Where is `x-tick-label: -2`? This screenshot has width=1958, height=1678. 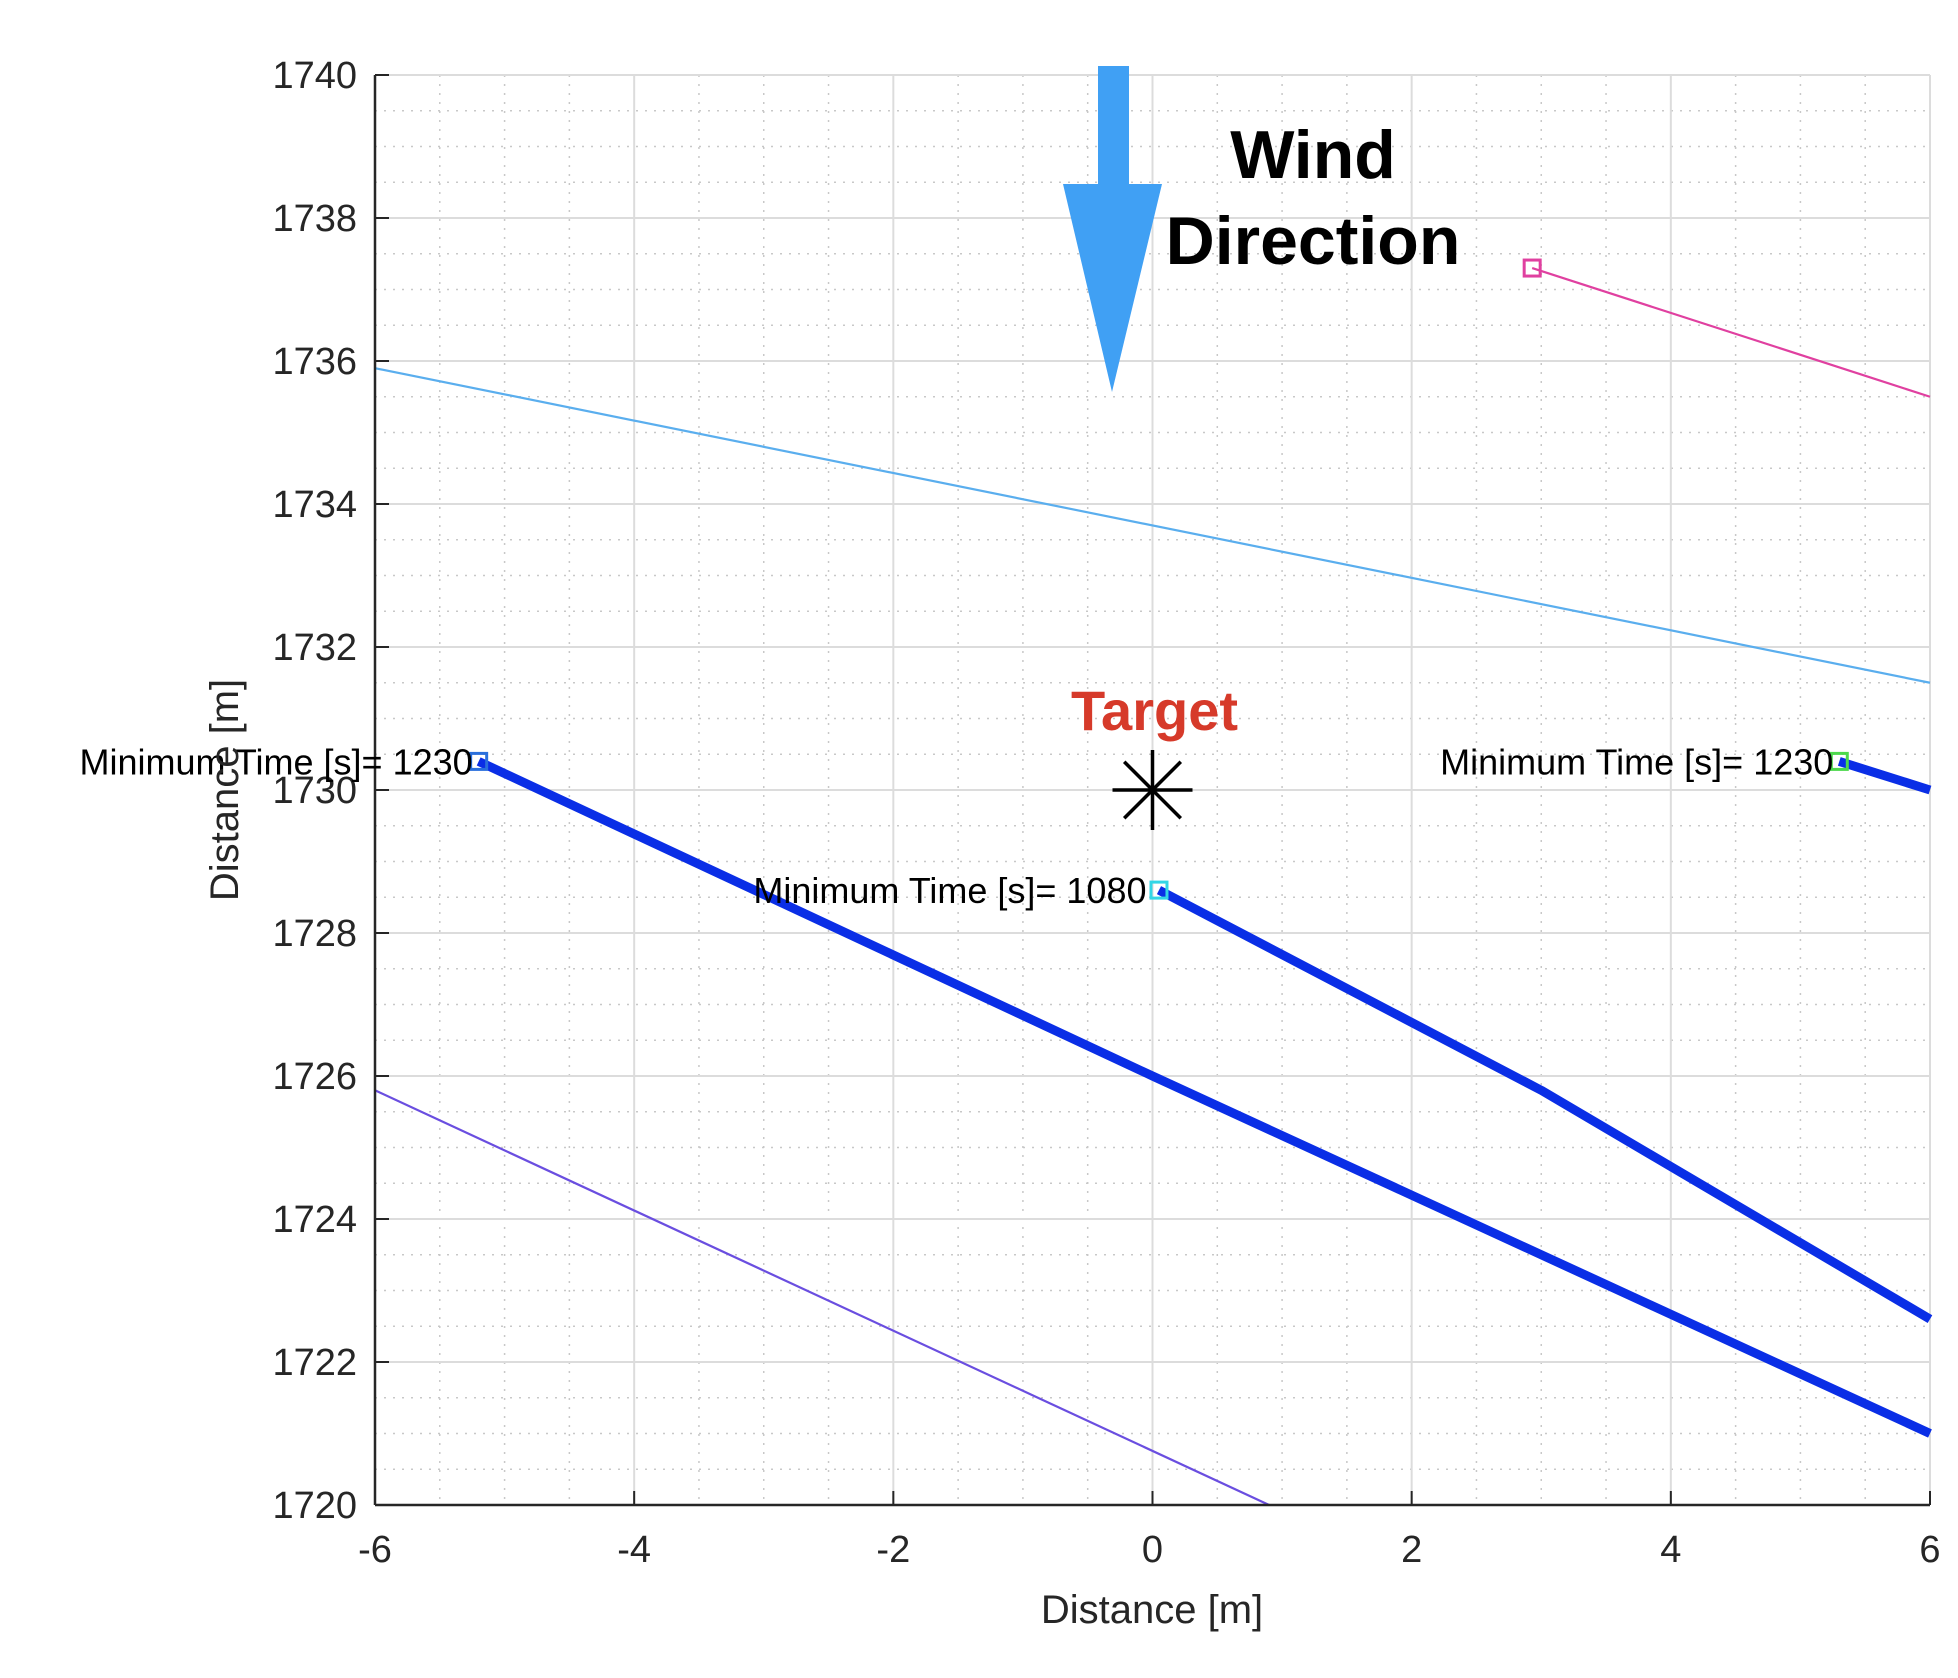
x-tick-label: -2 is located at coordinates (893, 1550).